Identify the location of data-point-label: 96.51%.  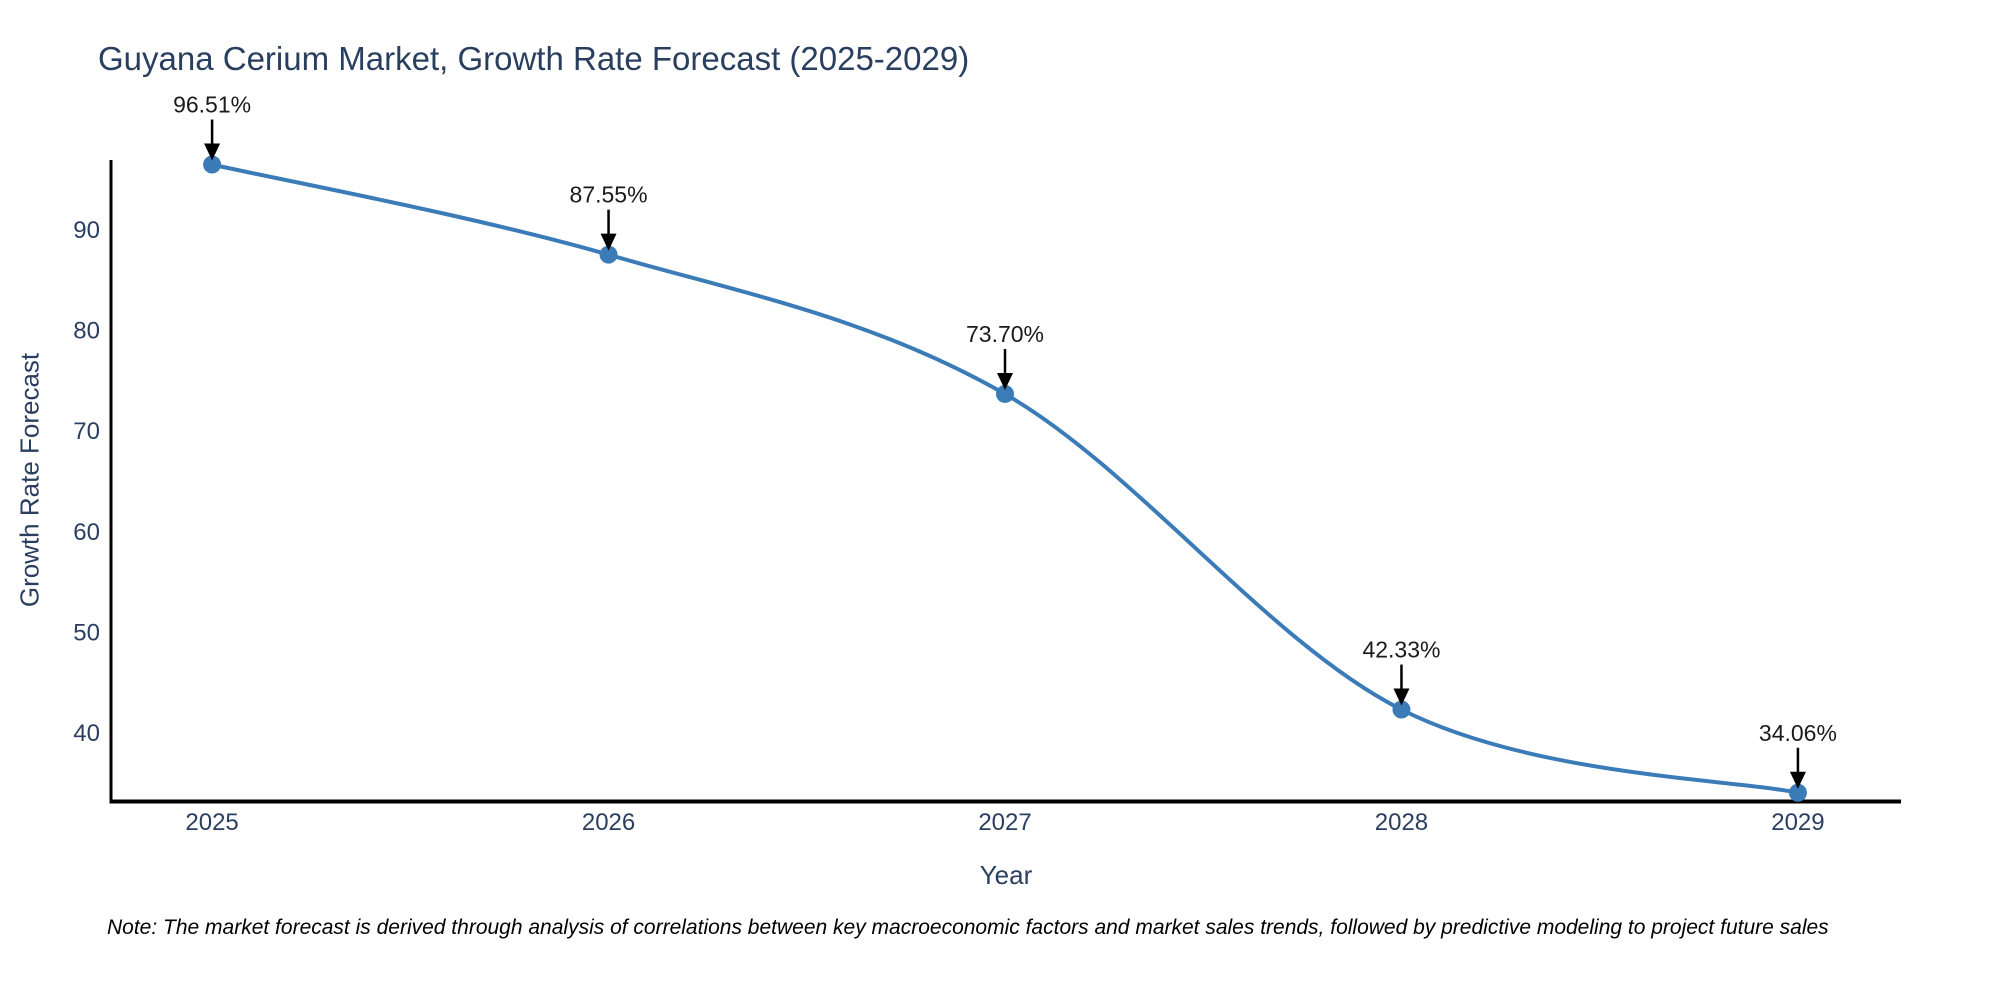
(212, 105).